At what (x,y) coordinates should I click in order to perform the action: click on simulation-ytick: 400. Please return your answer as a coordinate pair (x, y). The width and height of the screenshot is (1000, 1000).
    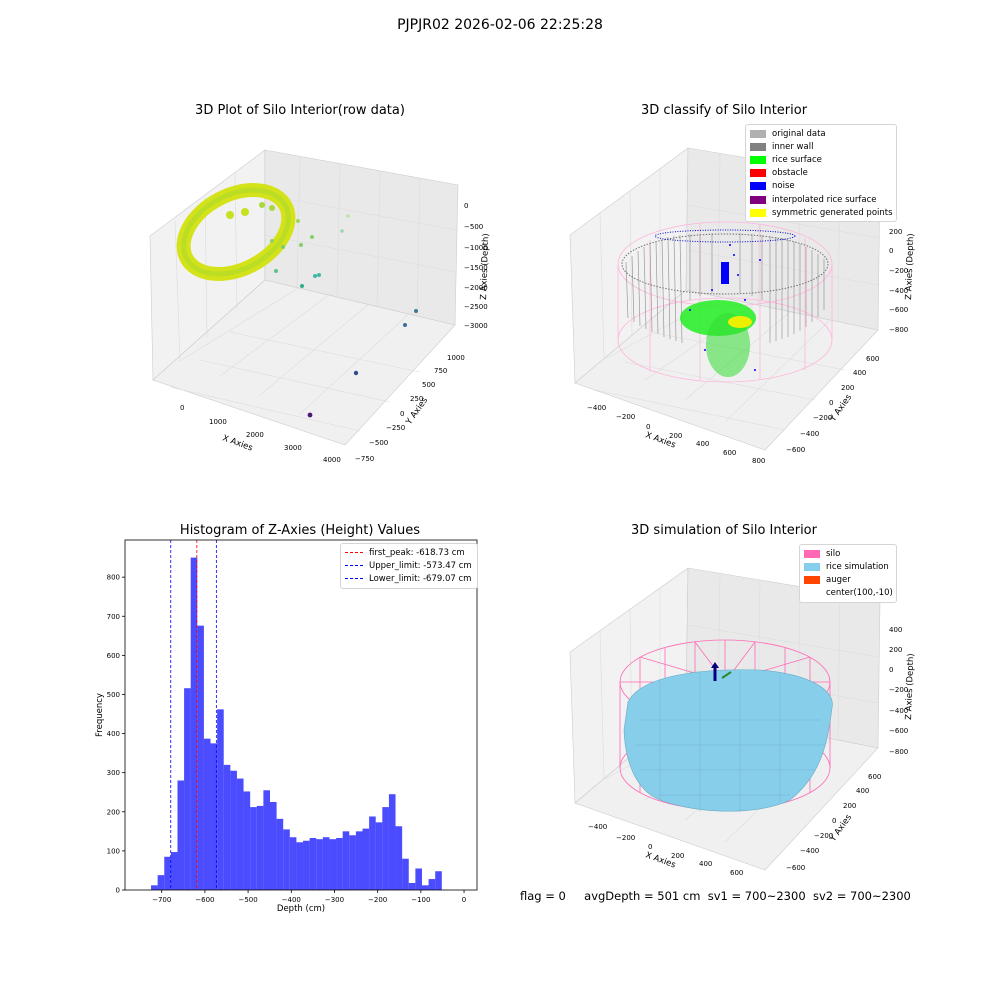
    Looking at the image, I should click on (862, 791).